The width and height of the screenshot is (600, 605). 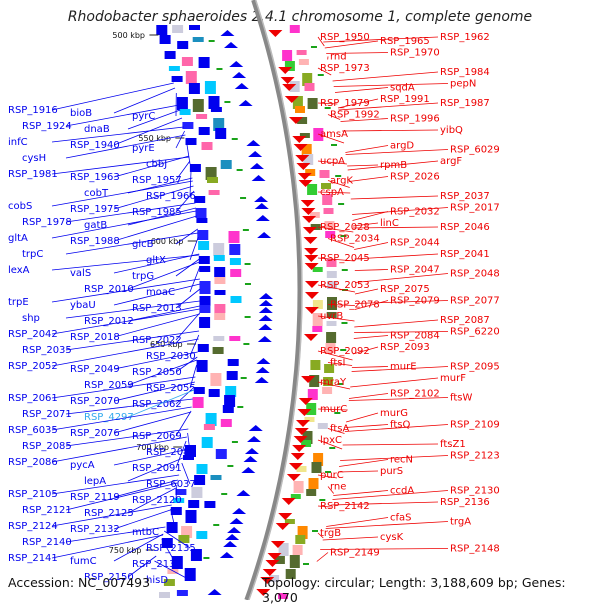 What do you see at coordinates (333, 382) in the screenshot?
I see `gene-label-right: mraY` at bounding box center [333, 382].